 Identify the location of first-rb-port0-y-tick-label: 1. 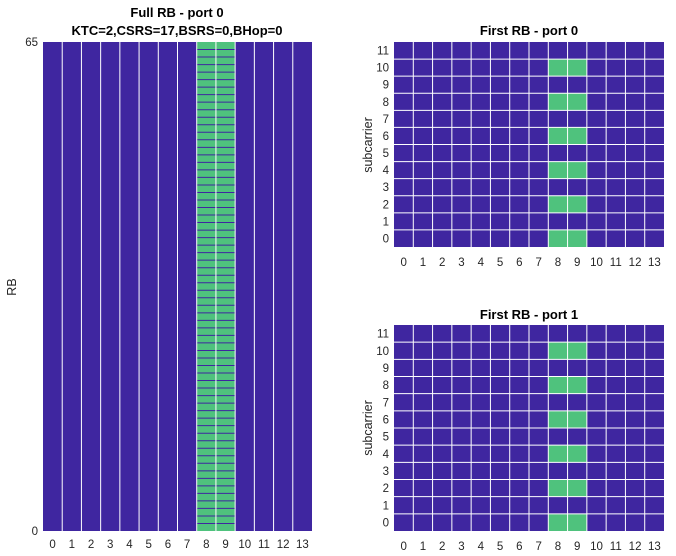
(386, 222).